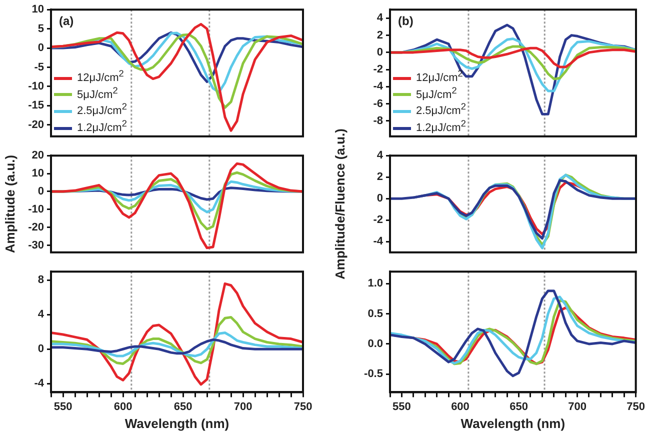  Describe the element at coordinates (340, 204) in the screenshot. I see `y-axis-title: Amplitude/Fluence (a.u.)` at that location.